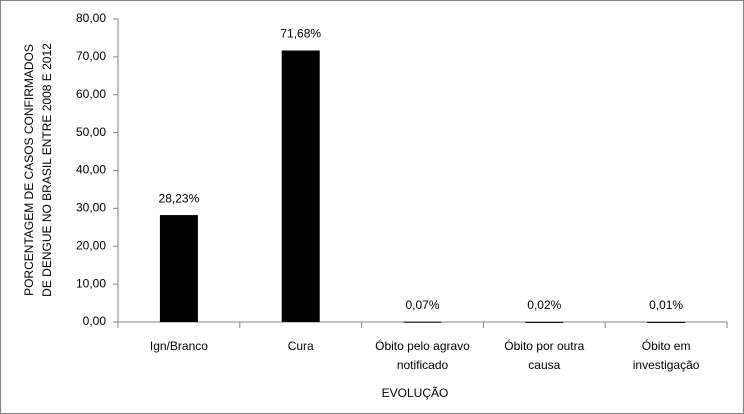 This screenshot has height=414, width=744. What do you see at coordinates (91, 132) in the screenshot?
I see `y-tick-label: 50,00` at bounding box center [91, 132].